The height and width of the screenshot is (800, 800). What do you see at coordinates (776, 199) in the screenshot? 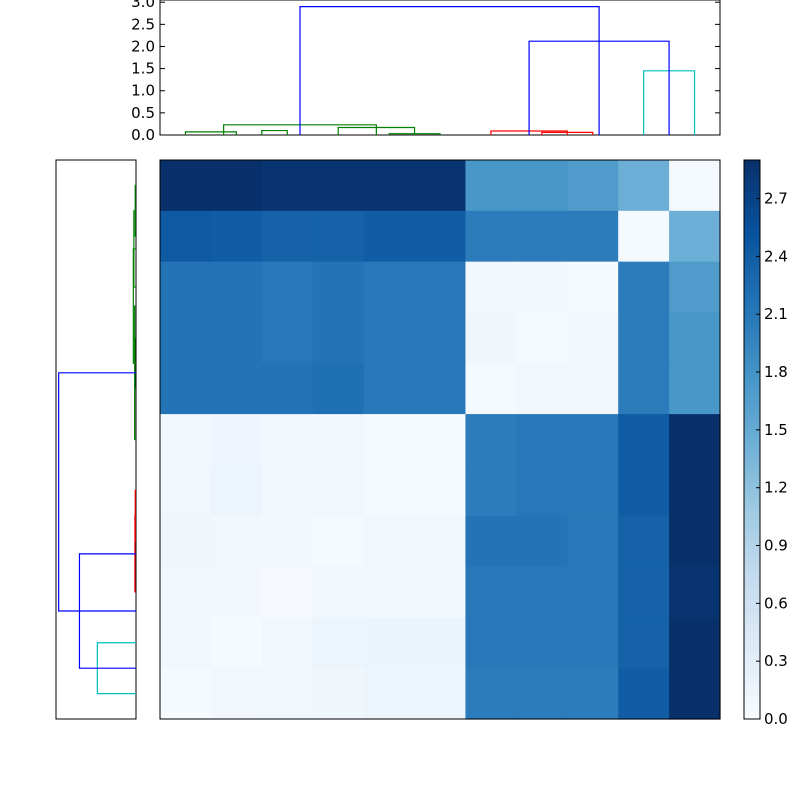
I see `colorbar-tick-label: 2.7` at bounding box center [776, 199].